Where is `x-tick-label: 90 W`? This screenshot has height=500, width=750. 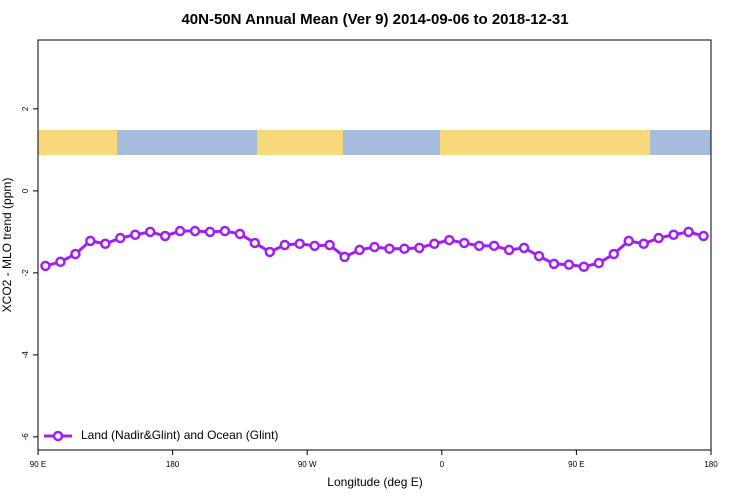
x-tick-label: 90 W is located at coordinates (307, 464).